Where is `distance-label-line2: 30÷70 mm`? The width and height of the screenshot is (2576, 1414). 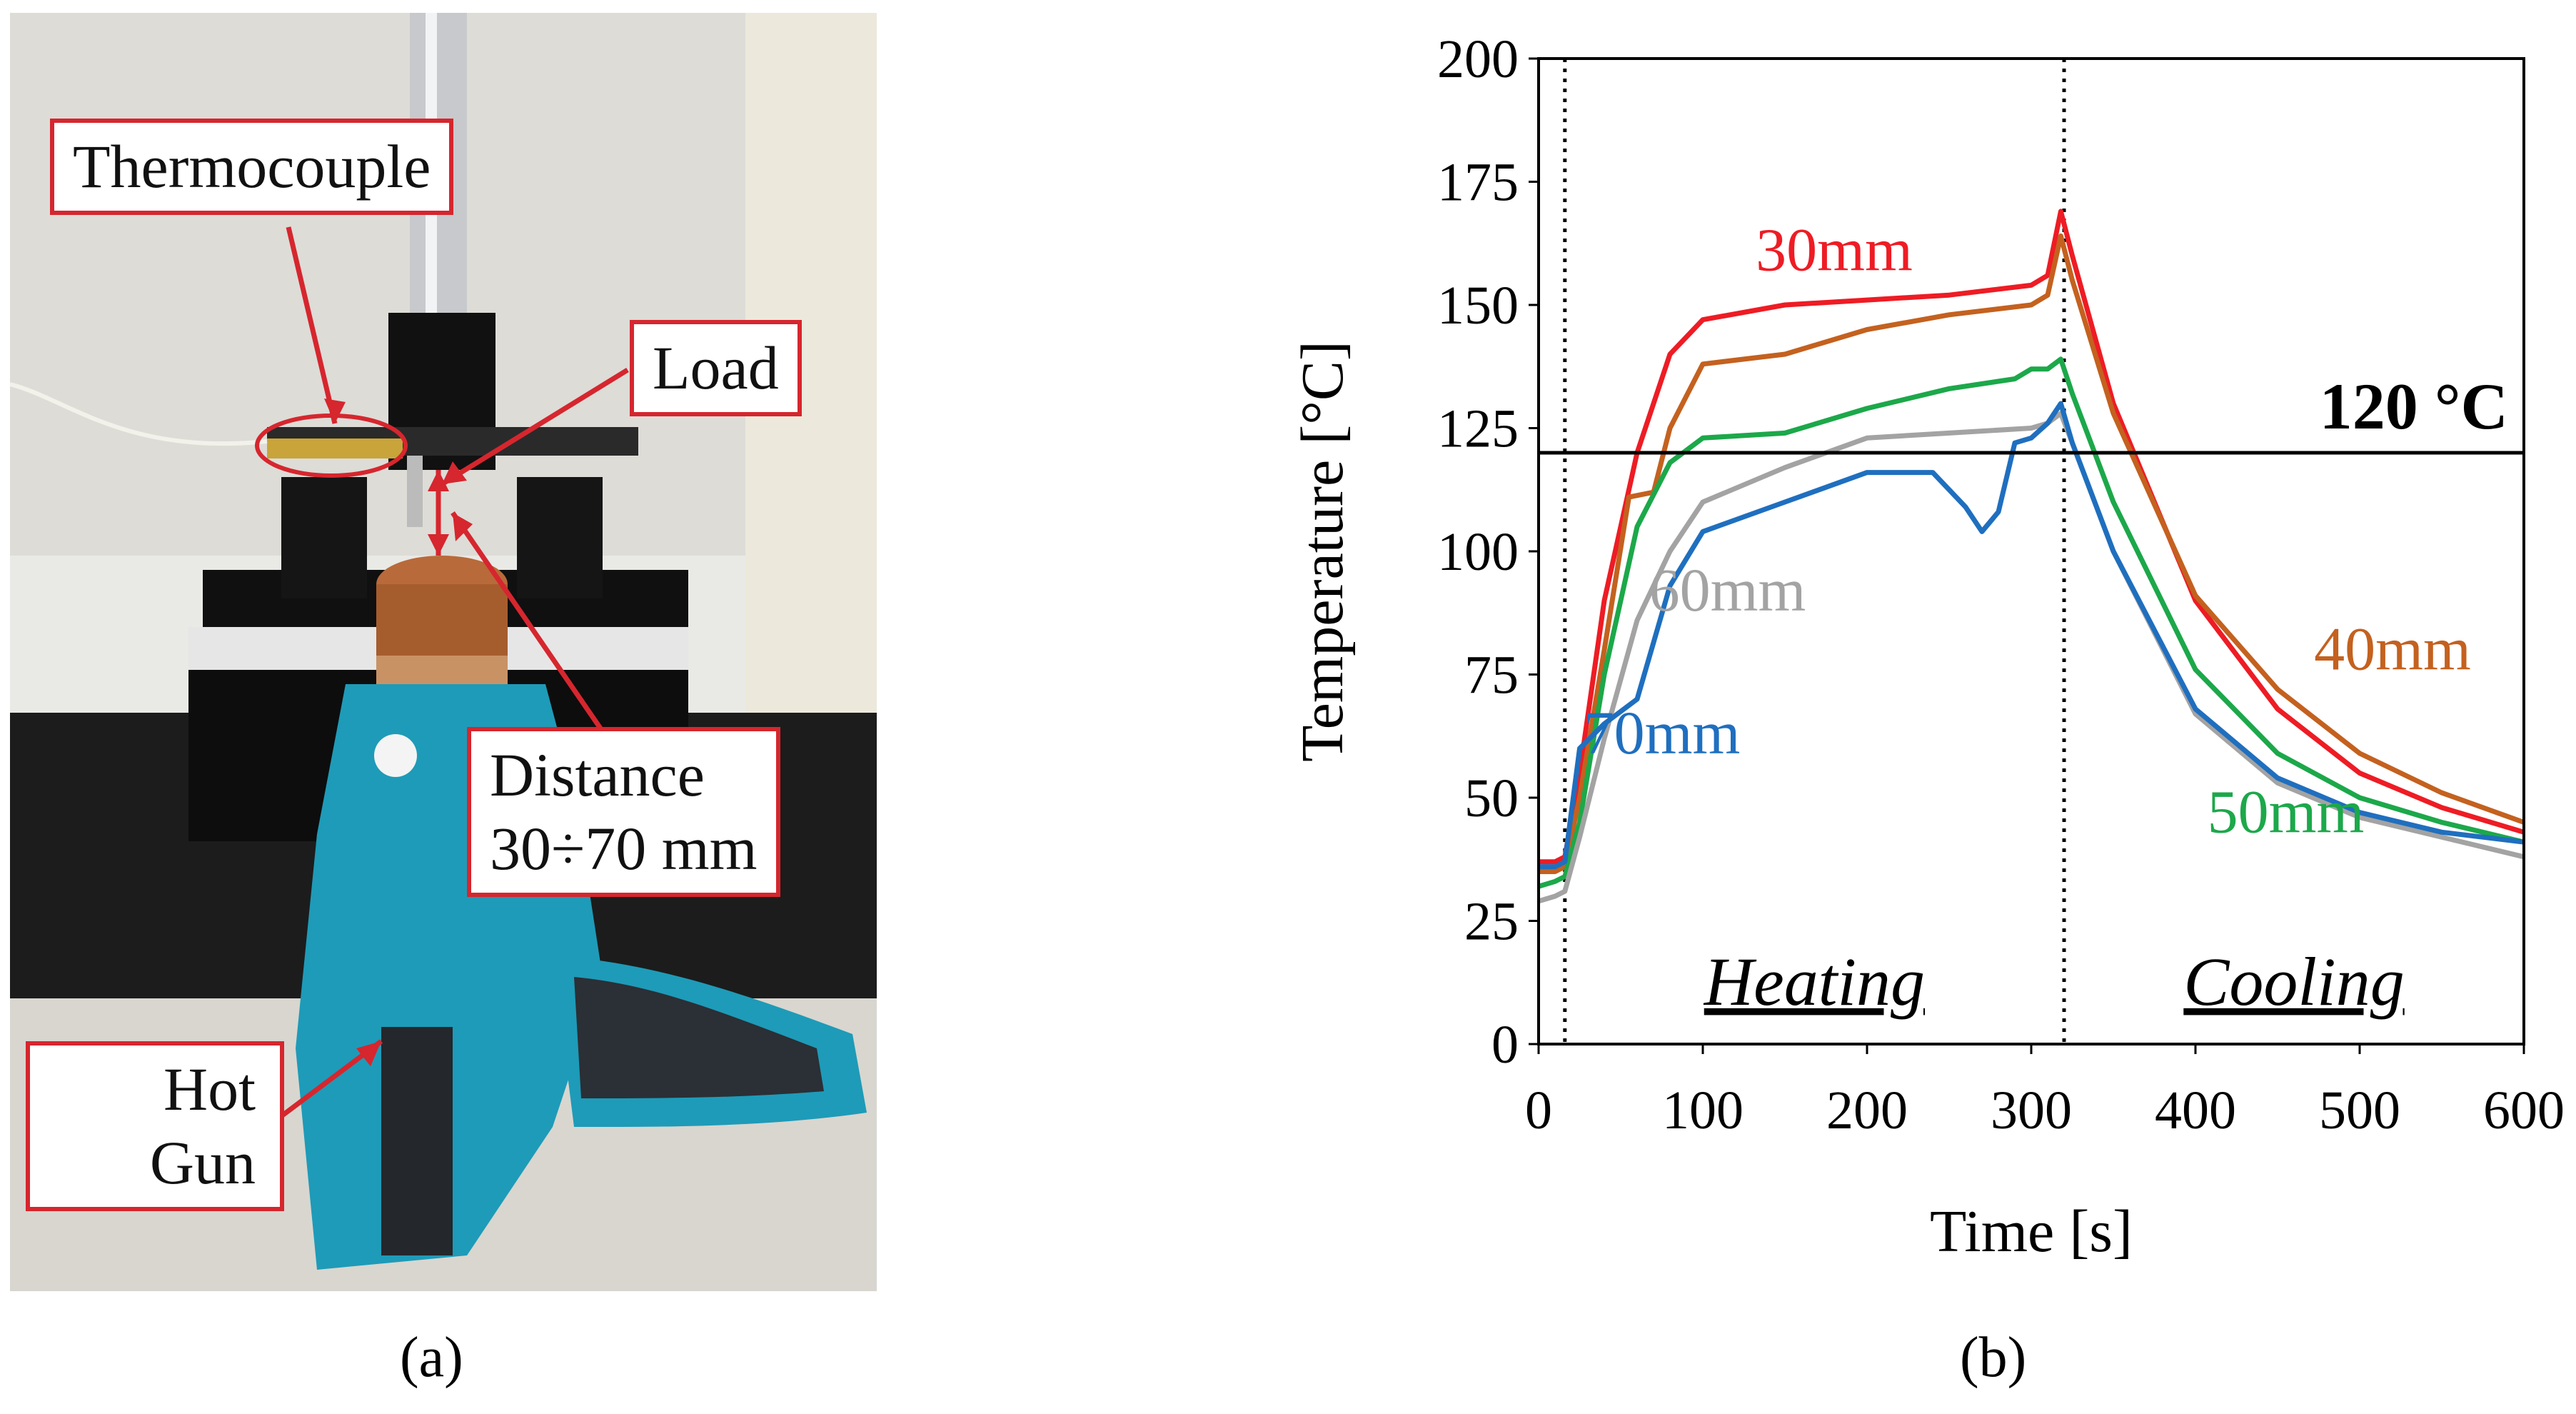
distance-label-line2: 30÷70 mm is located at coordinates (624, 848).